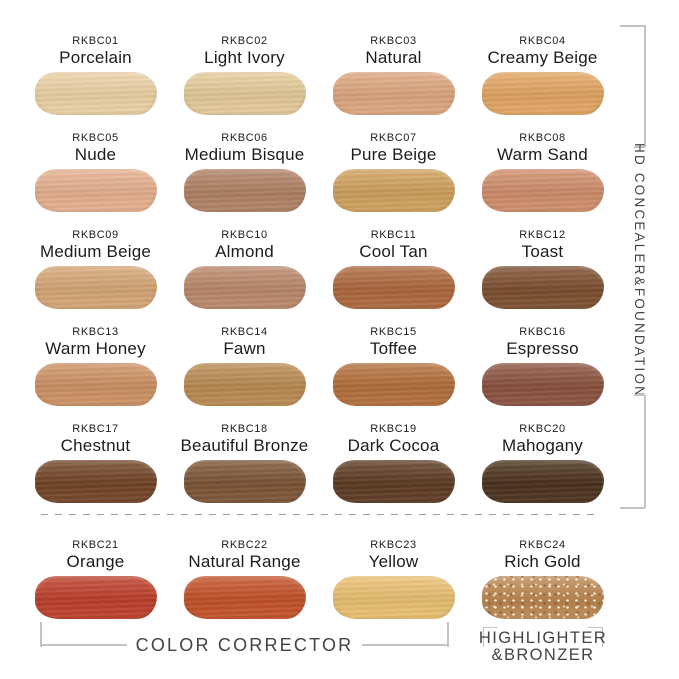 The height and width of the screenshot is (679, 679). Describe the element at coordinates (83, 645) in the screenshot. I see `color-corrector-line-left` at that location.